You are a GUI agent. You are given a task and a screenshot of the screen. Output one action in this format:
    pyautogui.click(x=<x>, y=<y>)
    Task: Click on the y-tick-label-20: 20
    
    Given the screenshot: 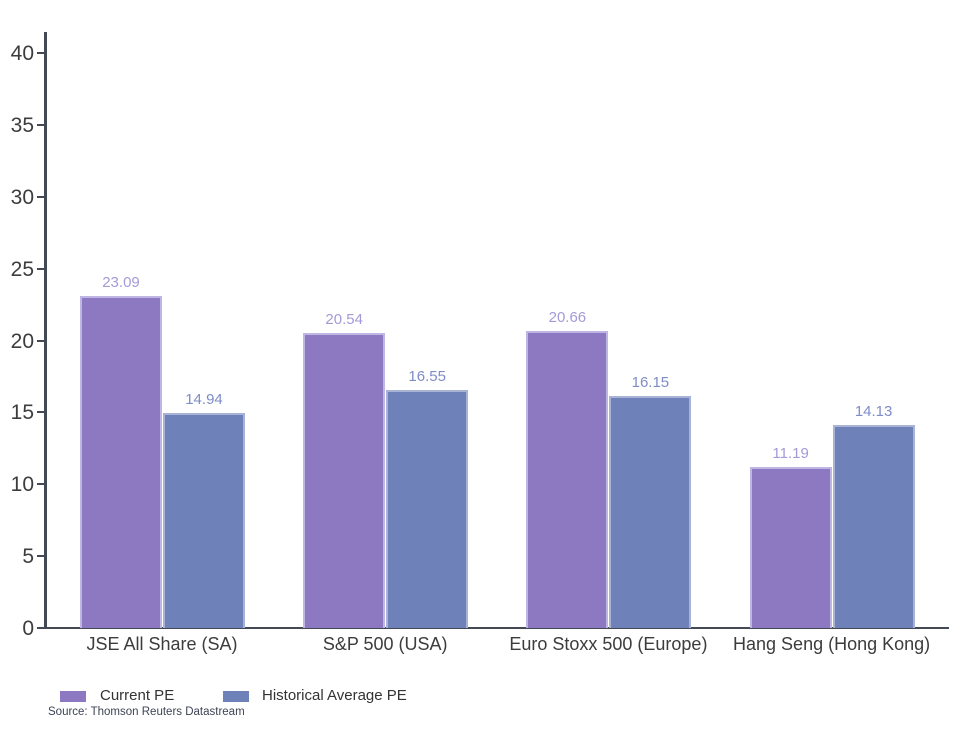 What is the action you would take?
    pyautogui.click(x=22, y=341)
    